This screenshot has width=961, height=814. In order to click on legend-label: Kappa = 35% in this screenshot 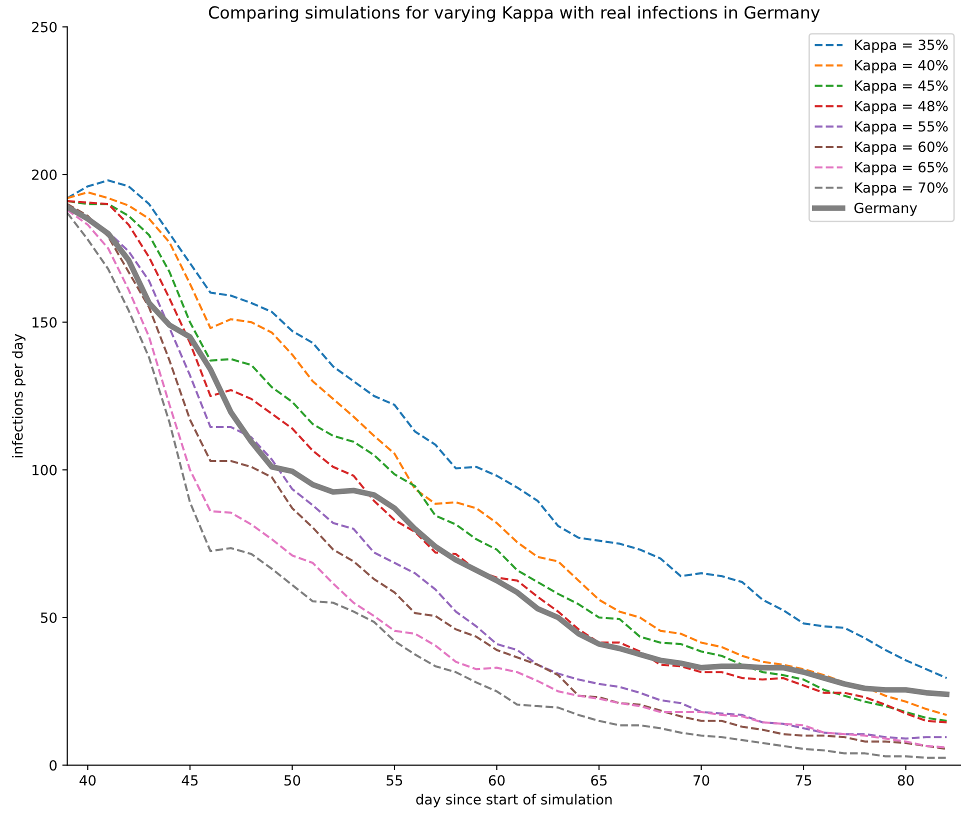, I will do `click(901, 46)`.